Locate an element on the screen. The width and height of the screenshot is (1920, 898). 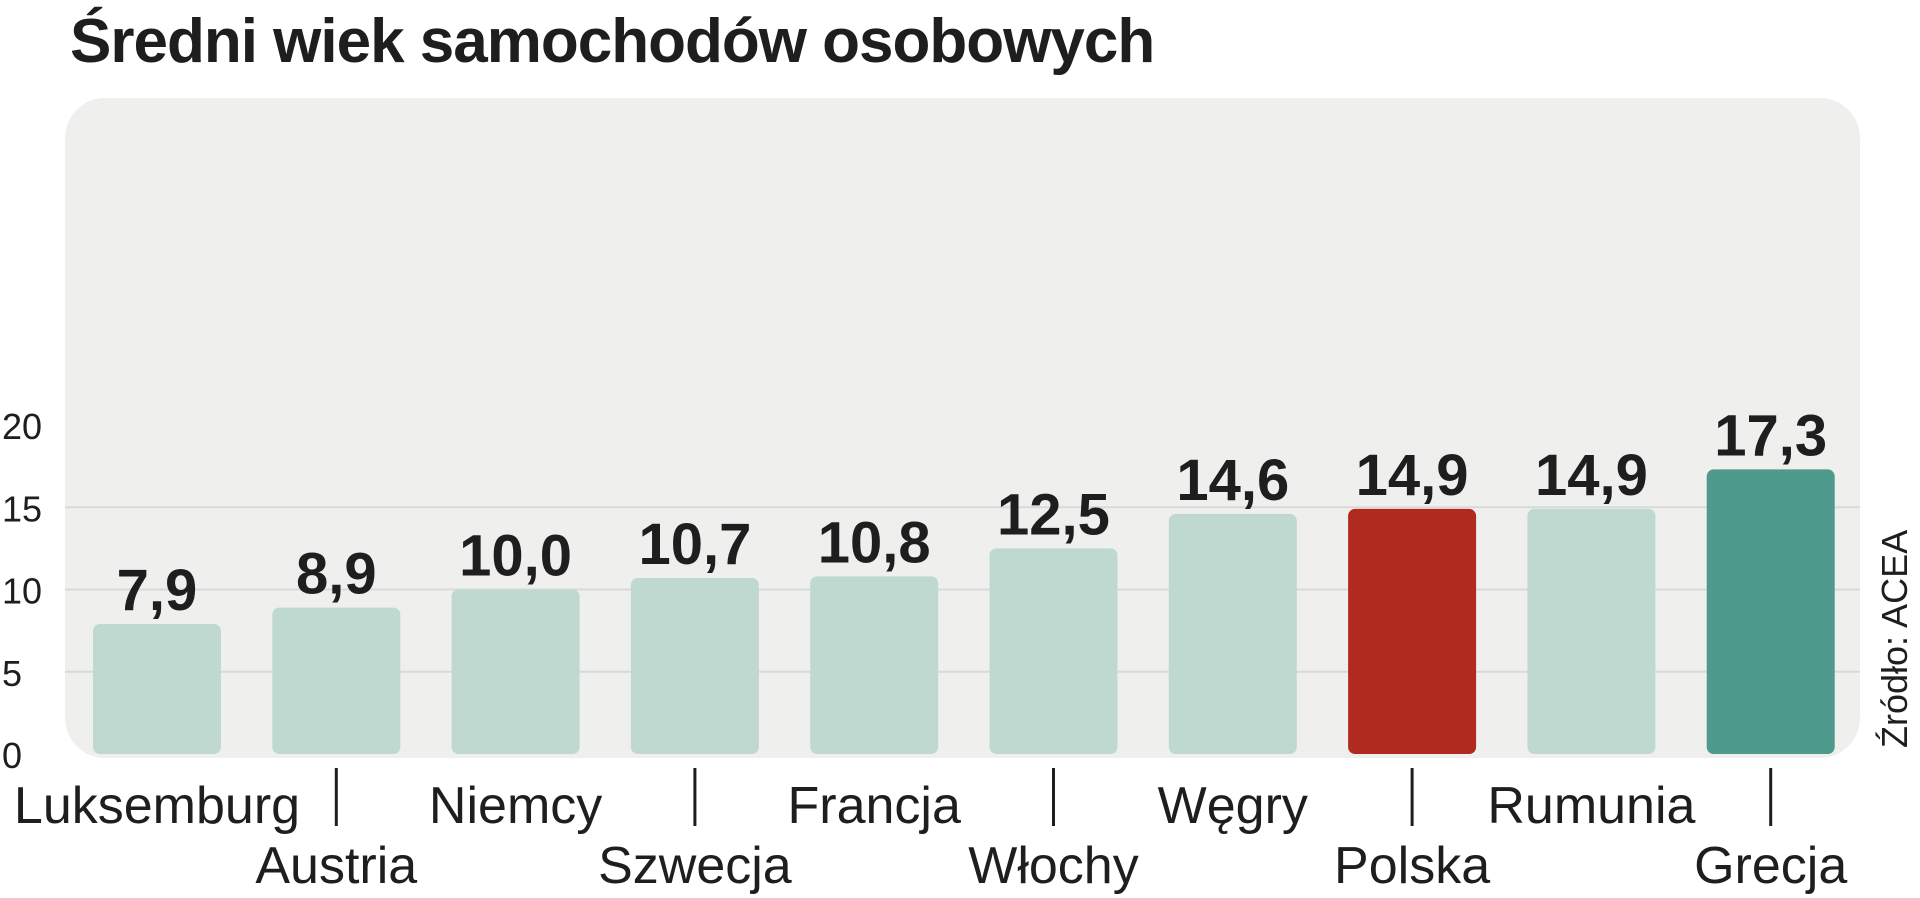
x-label-wlochy: Włochy is located at coordinates (1053, 866).